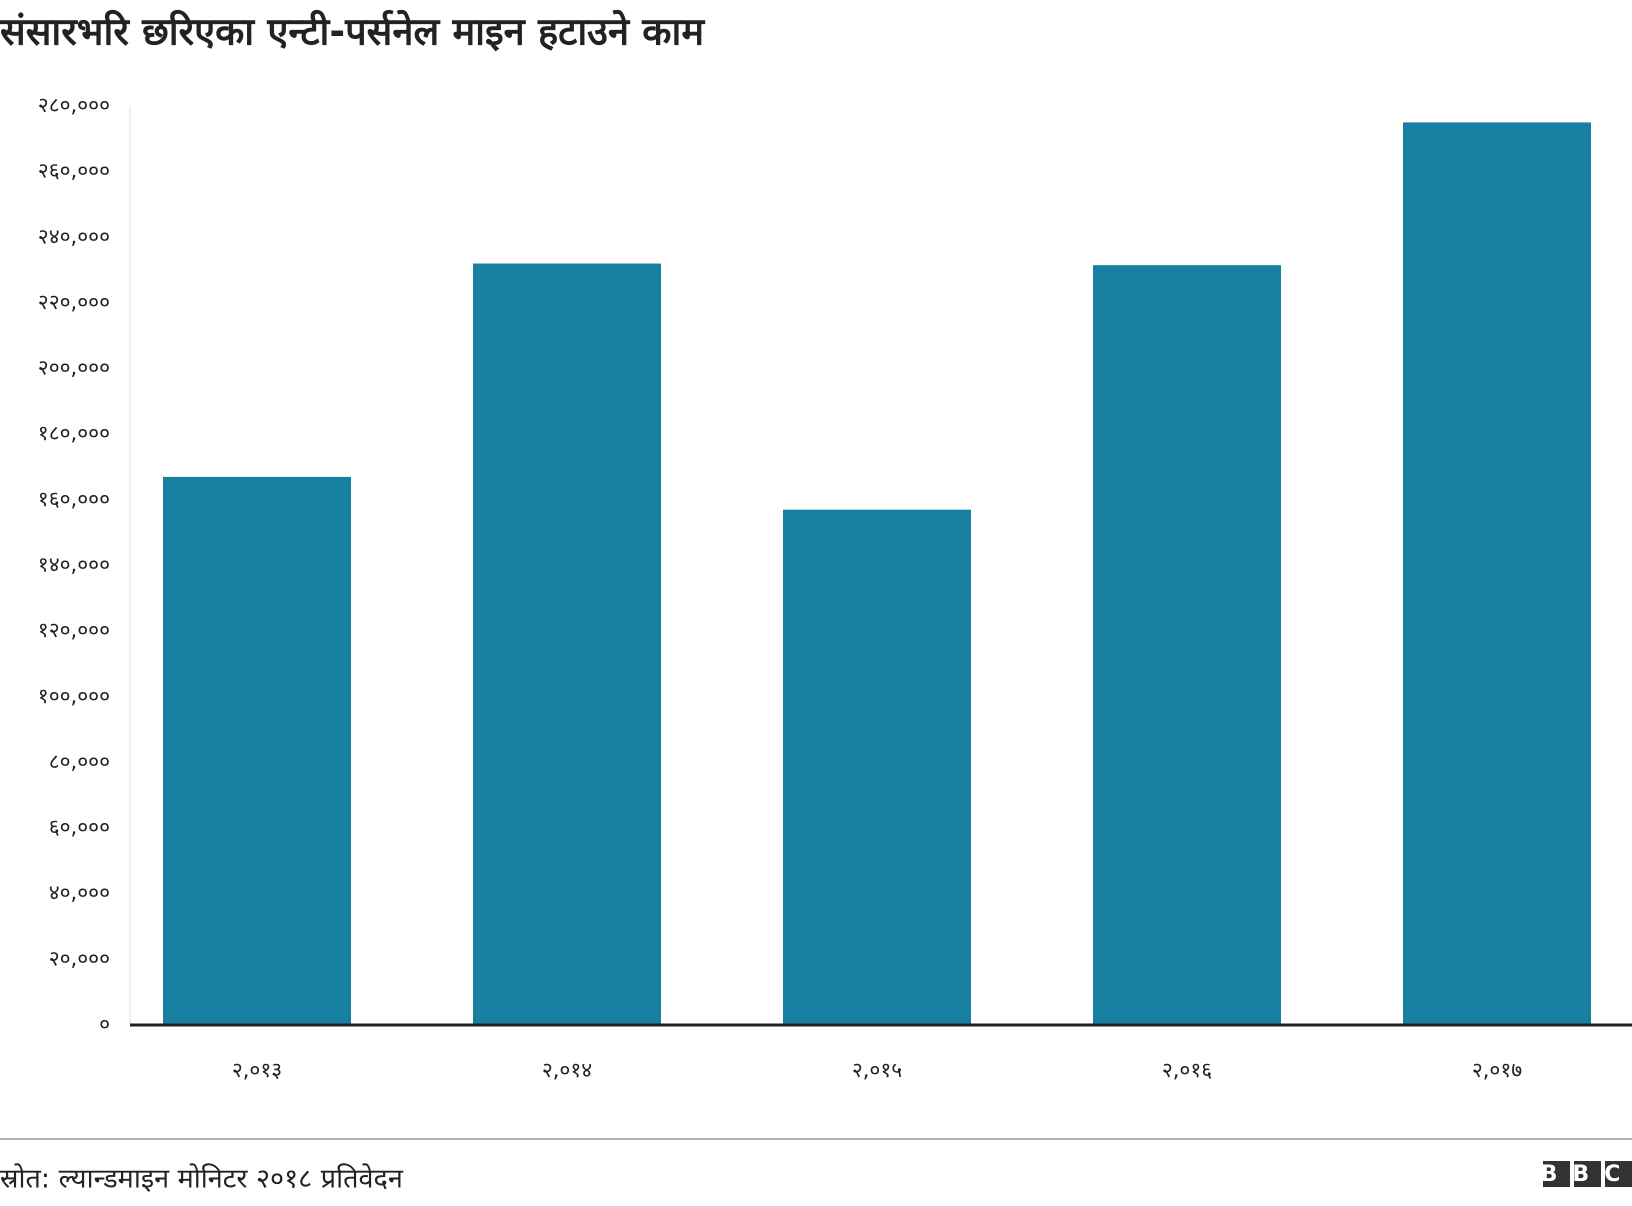 Image resolution: width=1632 pixels, height=1206 pixels. Describe the element at coordinates (74, 171) in the screenshot. I see `y-tick-label: २६०,०००` at that location.